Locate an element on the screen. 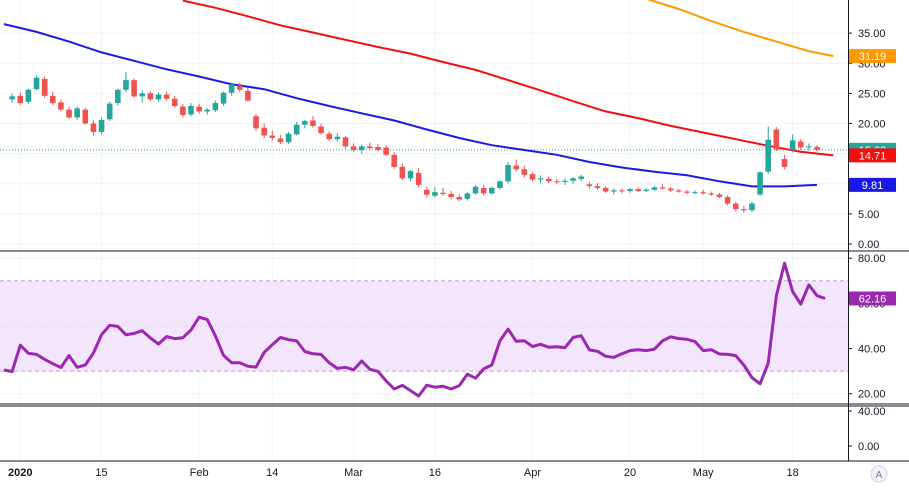 This screenshot has width=909, height=492. auto-scale-button: A is located at coordinates (879, 474).